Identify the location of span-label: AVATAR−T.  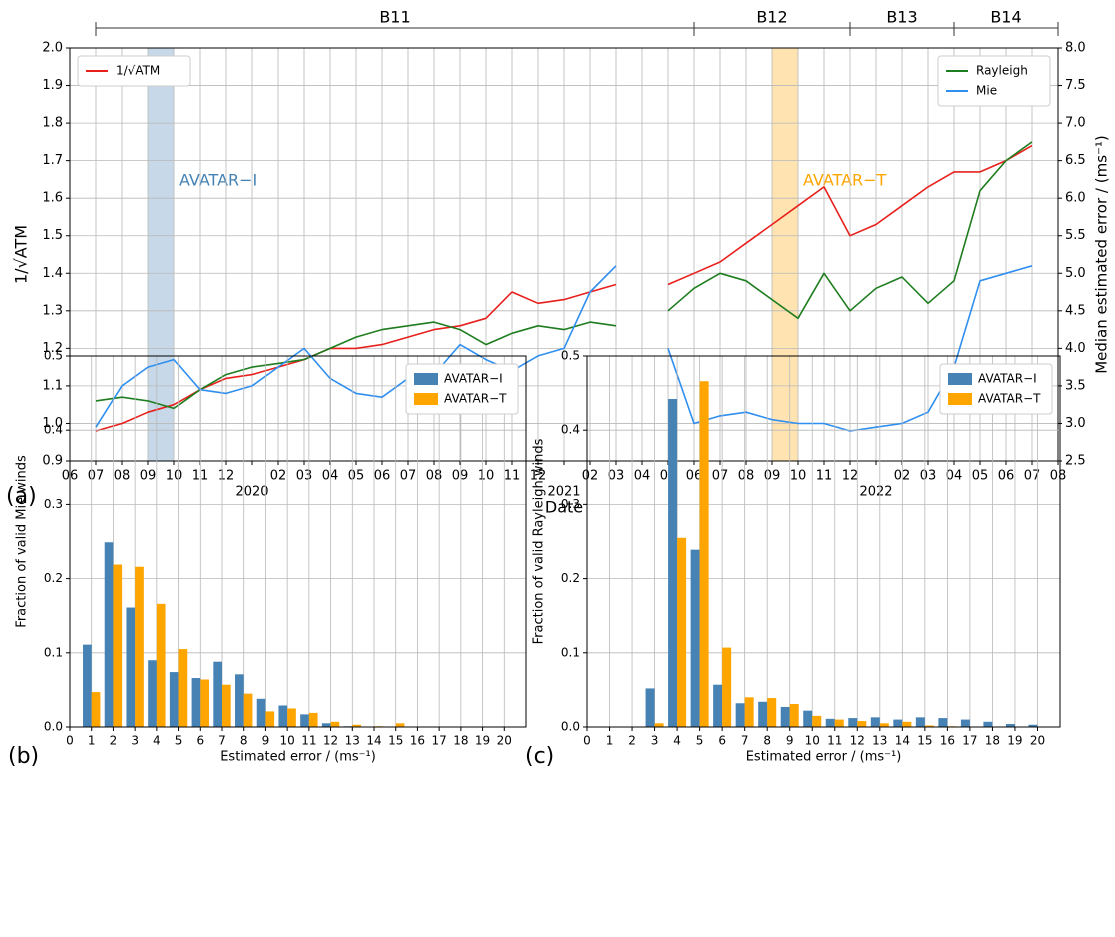
(845, 180).